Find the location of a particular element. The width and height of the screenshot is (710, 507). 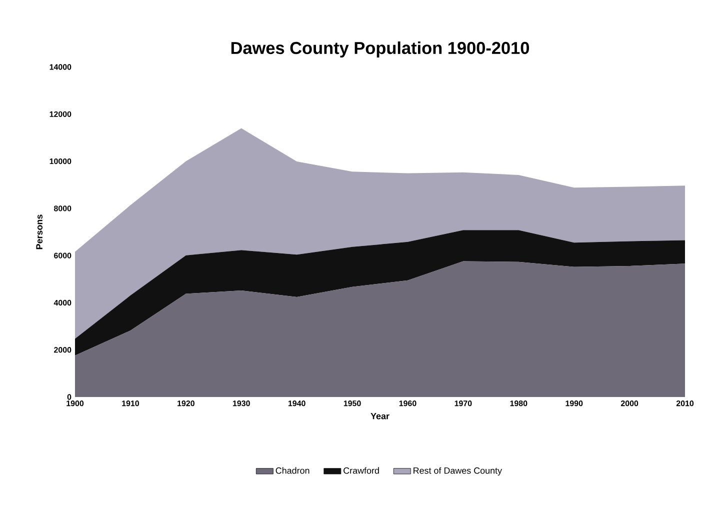

chart-title: Dawes County Population 1900-2010 is located at coordinates (380, 49).